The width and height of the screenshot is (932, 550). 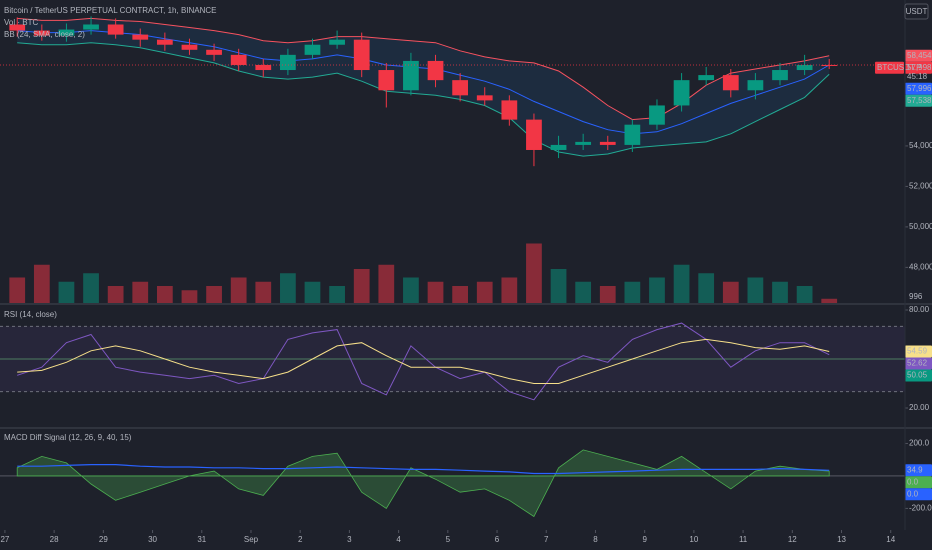 I want to click on currency-label: USDT, so click(x=917, y=11).